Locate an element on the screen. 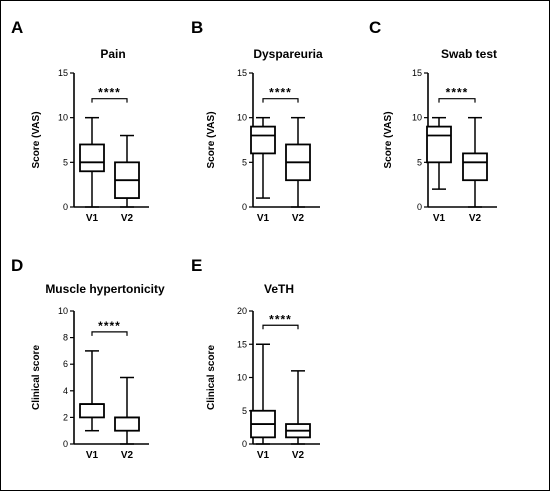  panel-letter: B is located at coordinates (197, 27).